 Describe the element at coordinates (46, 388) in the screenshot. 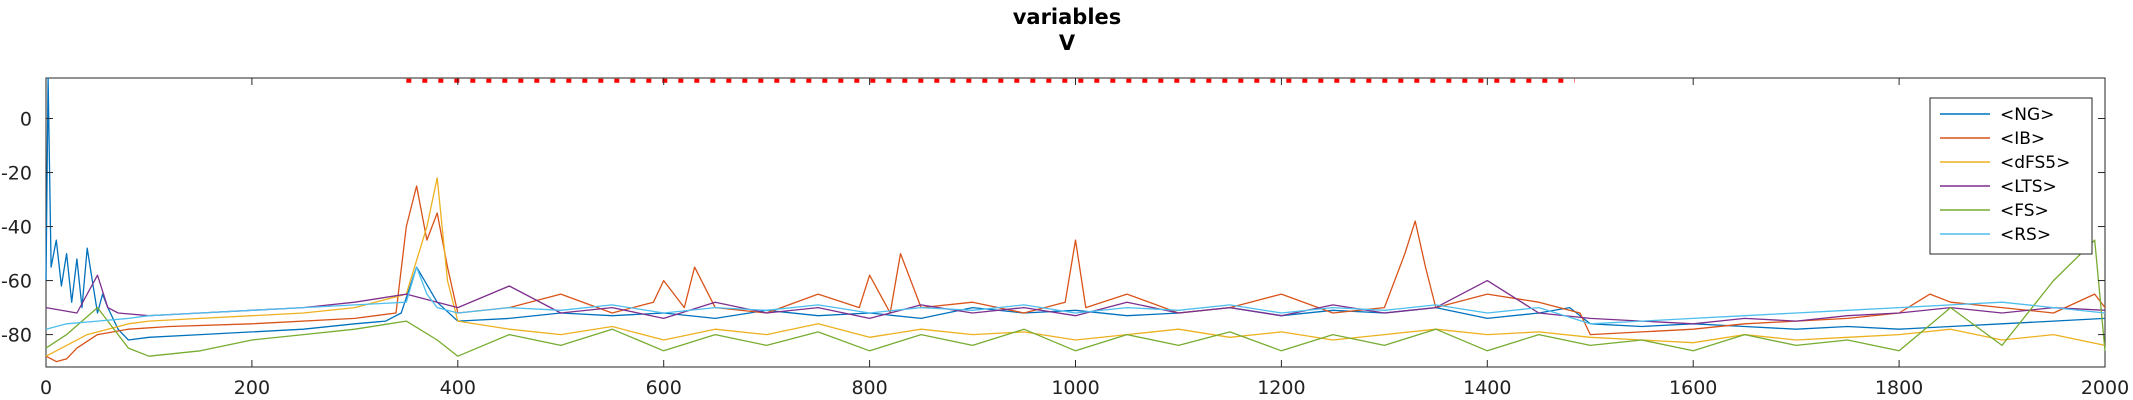

I see `x-tick-label: 0` at that location.